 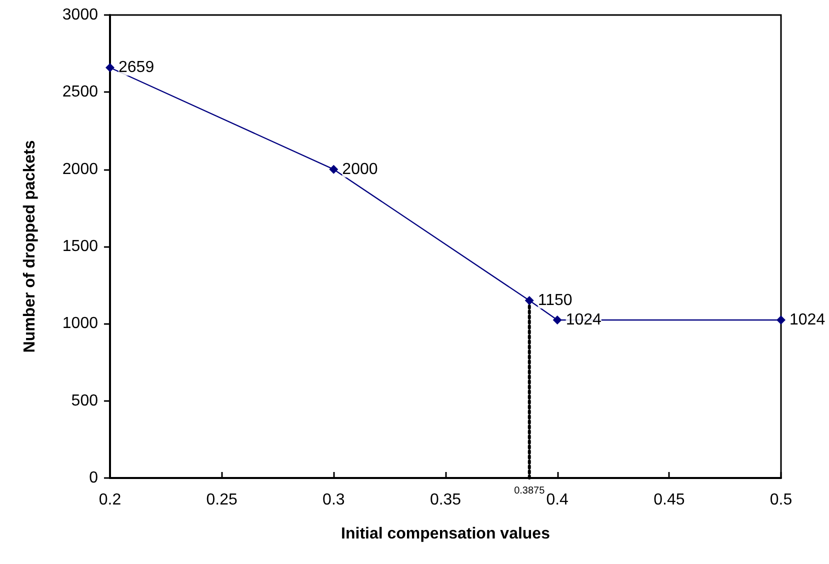 What do you see at coordinates (80, 246) in the screenshot?
I see `y-tick-label: 1500` at bounding box center [80, 246].